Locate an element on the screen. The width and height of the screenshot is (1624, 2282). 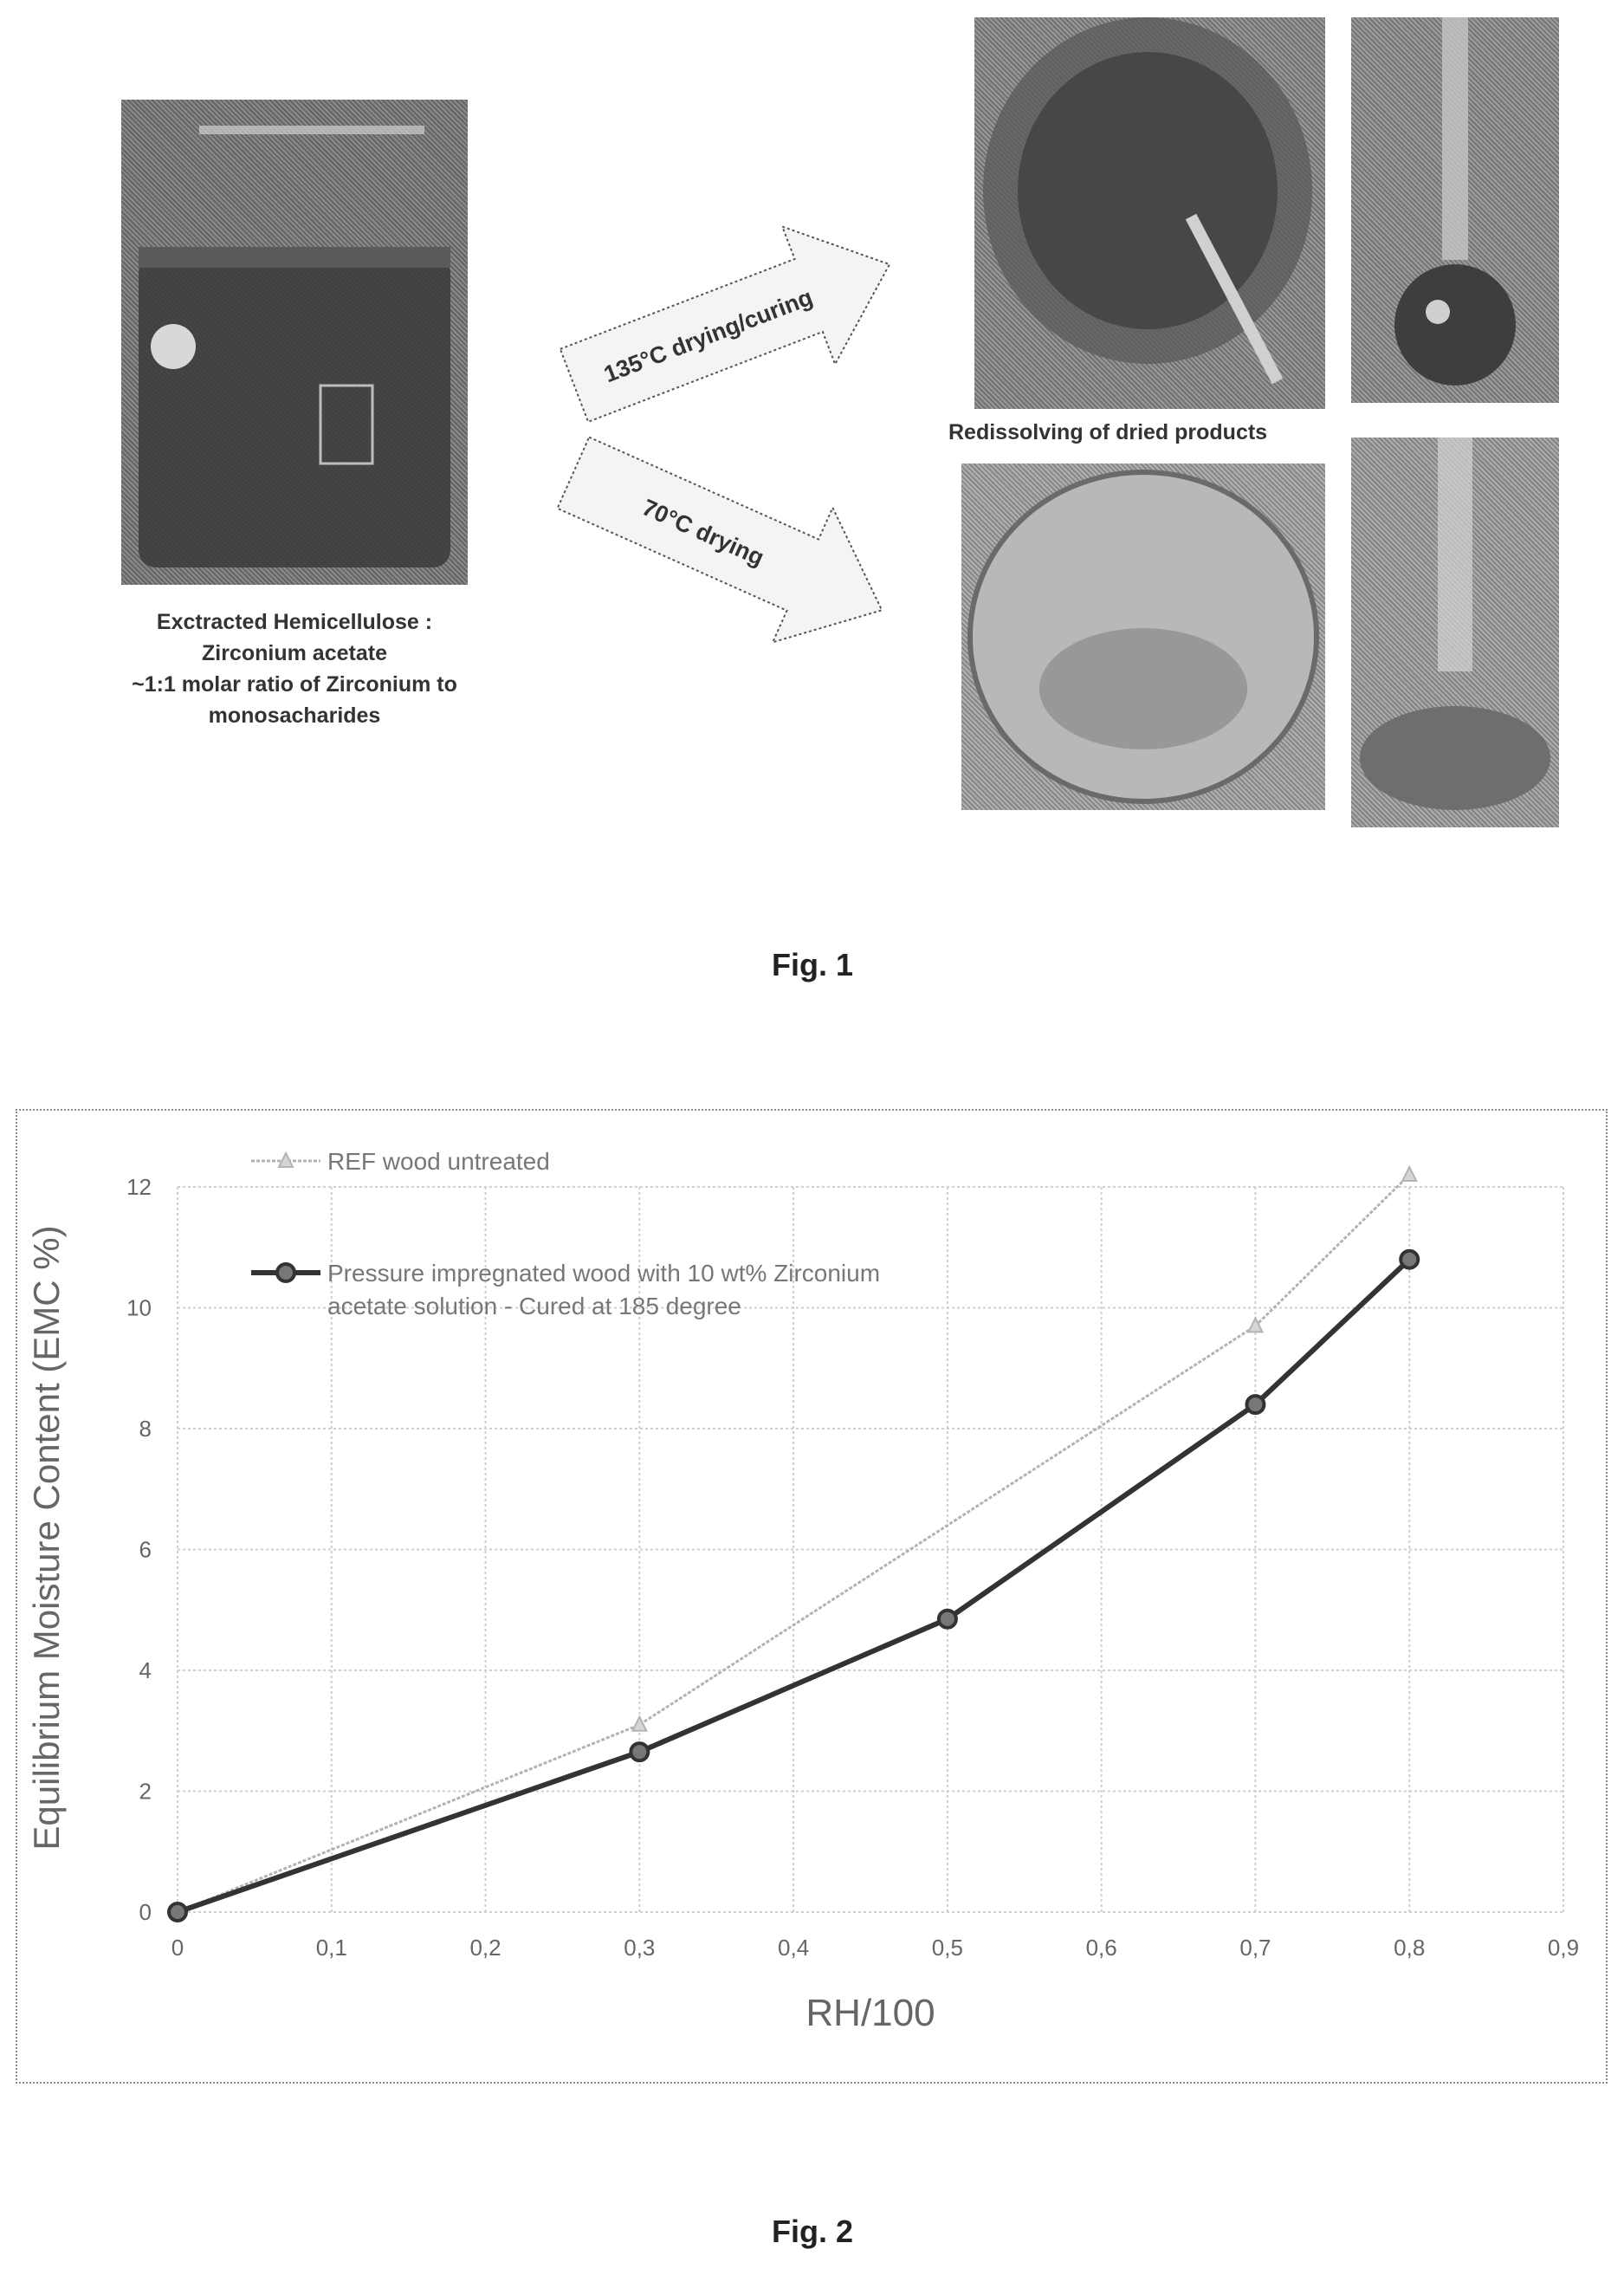
y-tick-label: 0 is located at coordinates (145, 1912).